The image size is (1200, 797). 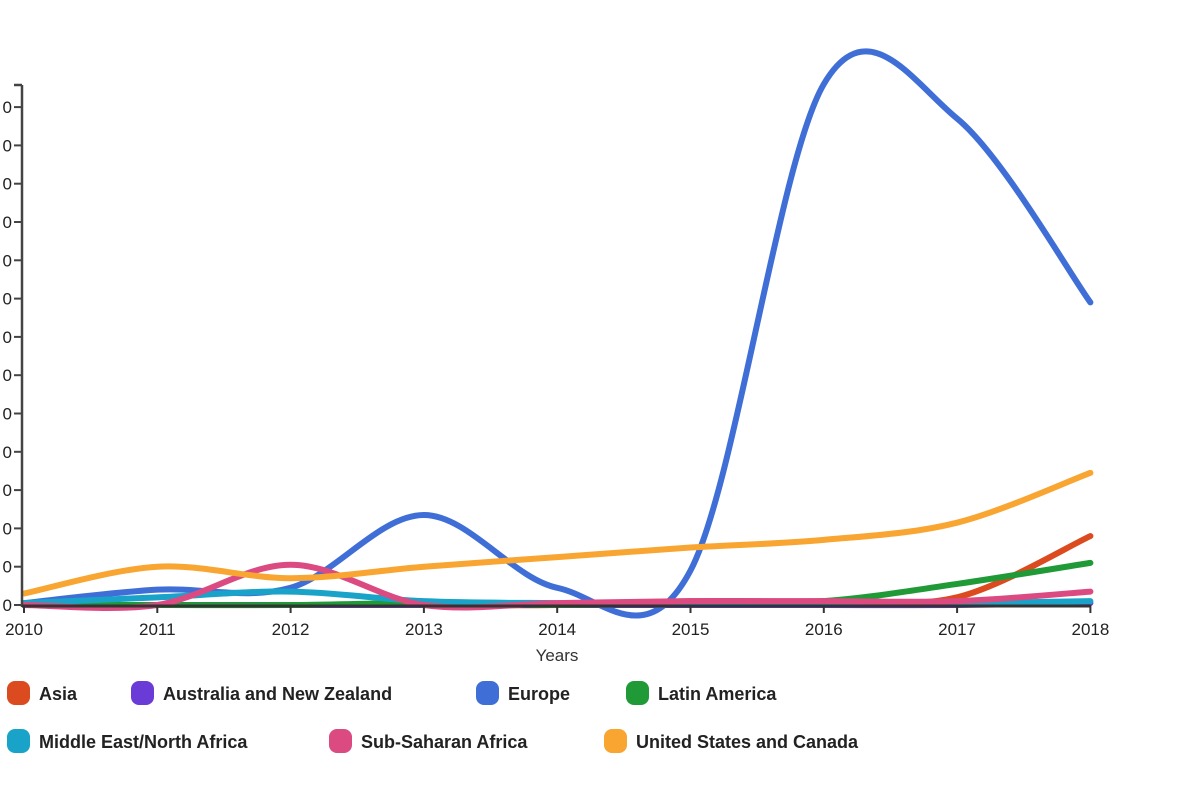 I want to click on x-tick-label: 2016, so click(x=824, y=629).